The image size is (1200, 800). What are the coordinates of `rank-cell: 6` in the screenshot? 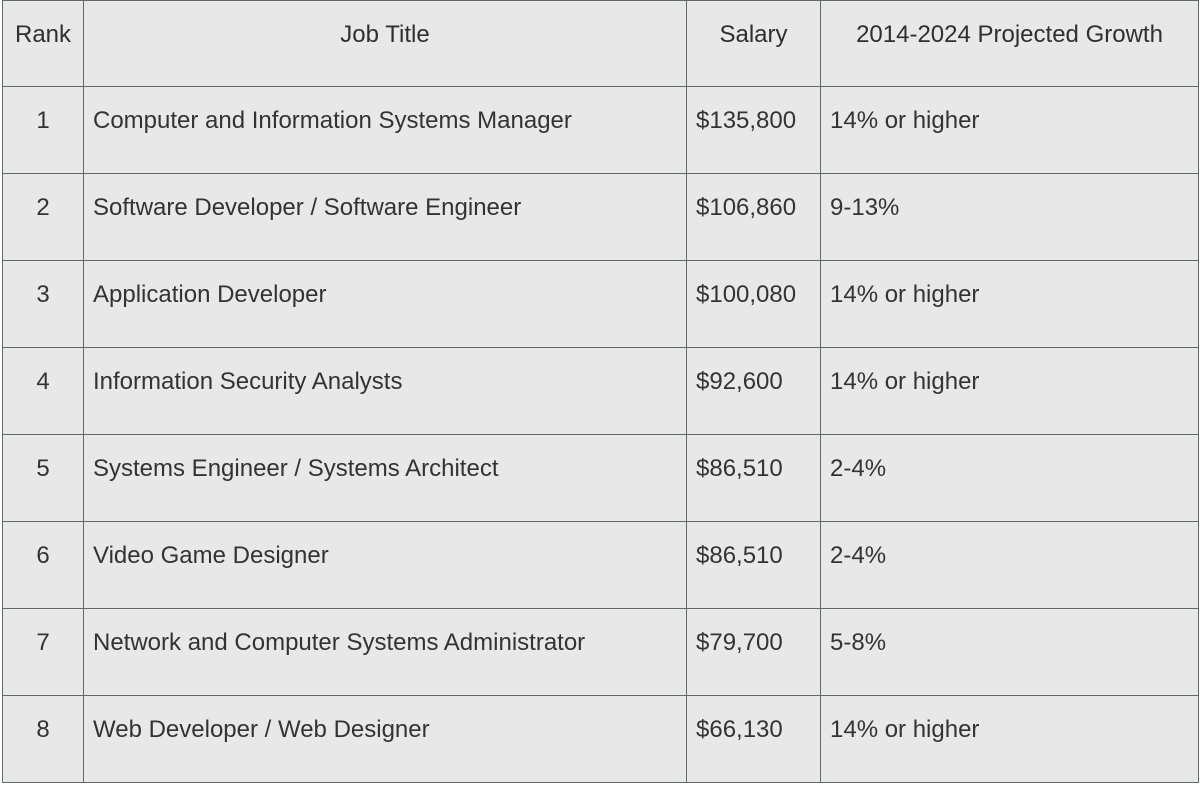 It's located at (43, 565).